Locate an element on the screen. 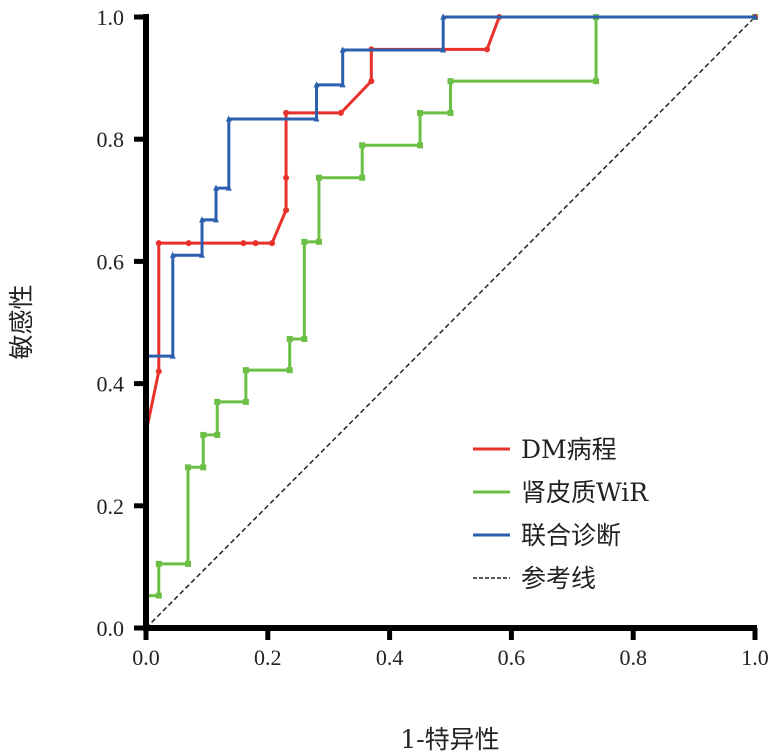 This screenshot has width=775, height=755. y-tick-label: 0.2 is located at coordinates (111, 506).